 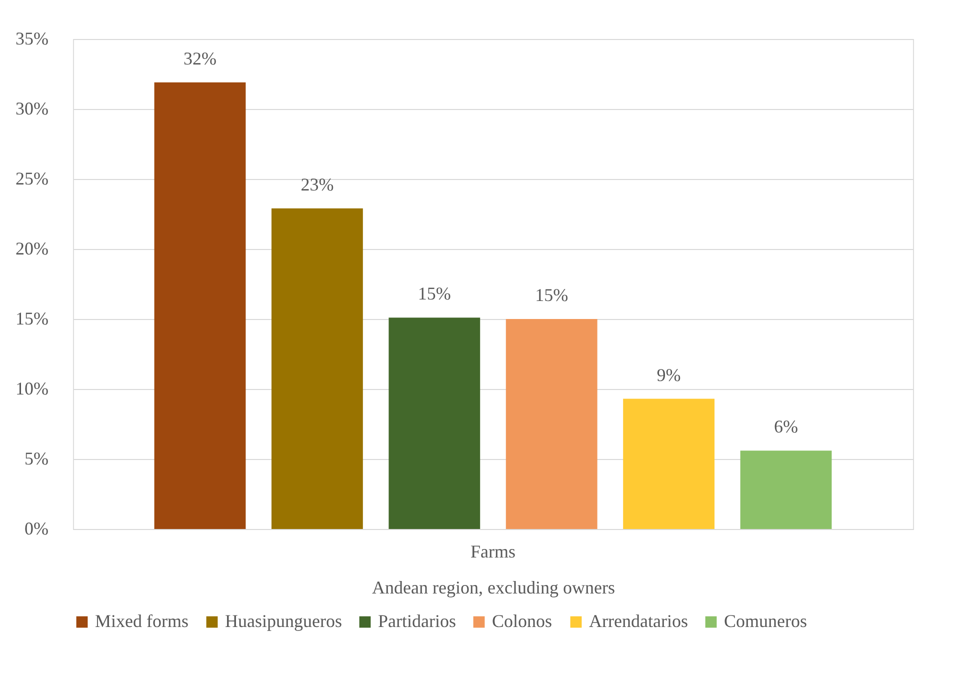 What do you see at coordinates (638, 621) in the screenshot?
I see `legend-label: Arrendatarios` at bounding box center [638, 621].